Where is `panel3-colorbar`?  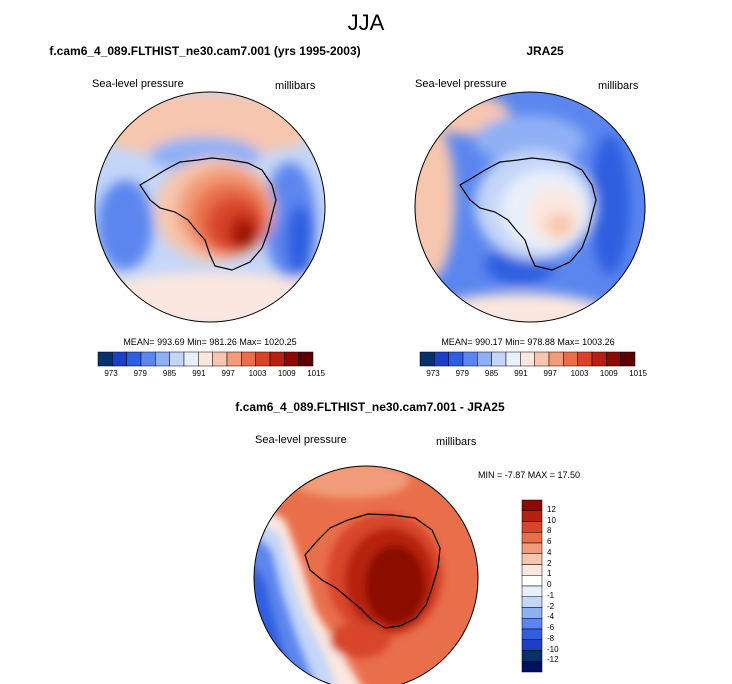
panel3-colorbar is located at coordinates (532, 586).